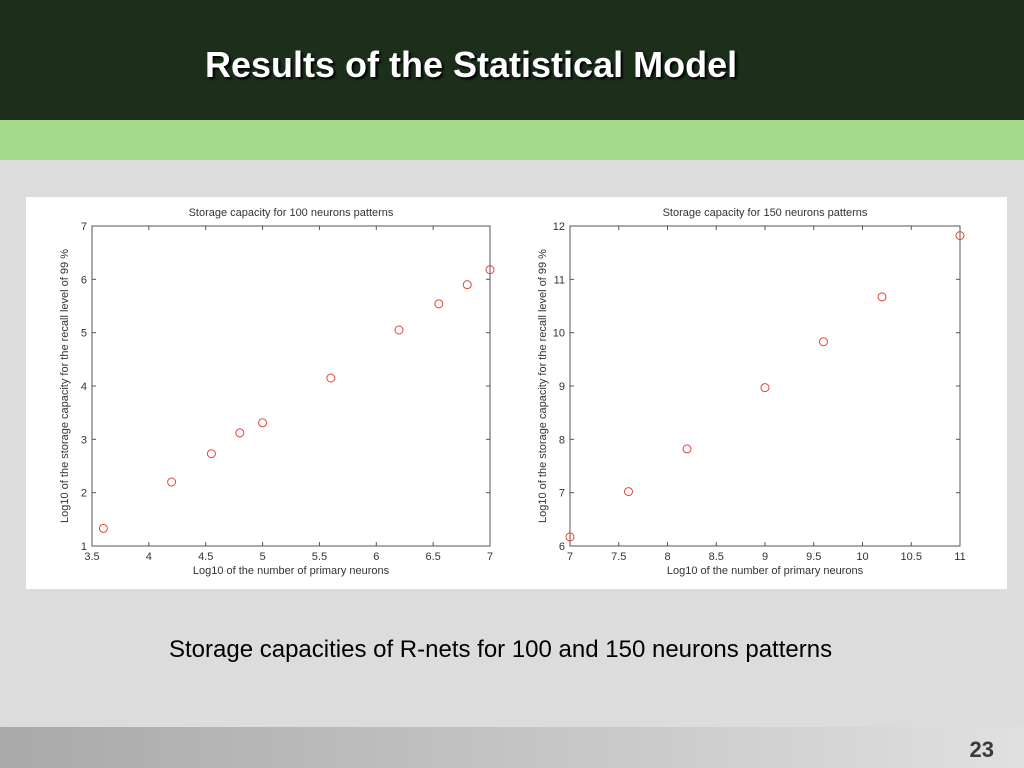 This screenshot has width=1024, height=768. I want to click on x-tick-label: 6.5, so click(432, 557).